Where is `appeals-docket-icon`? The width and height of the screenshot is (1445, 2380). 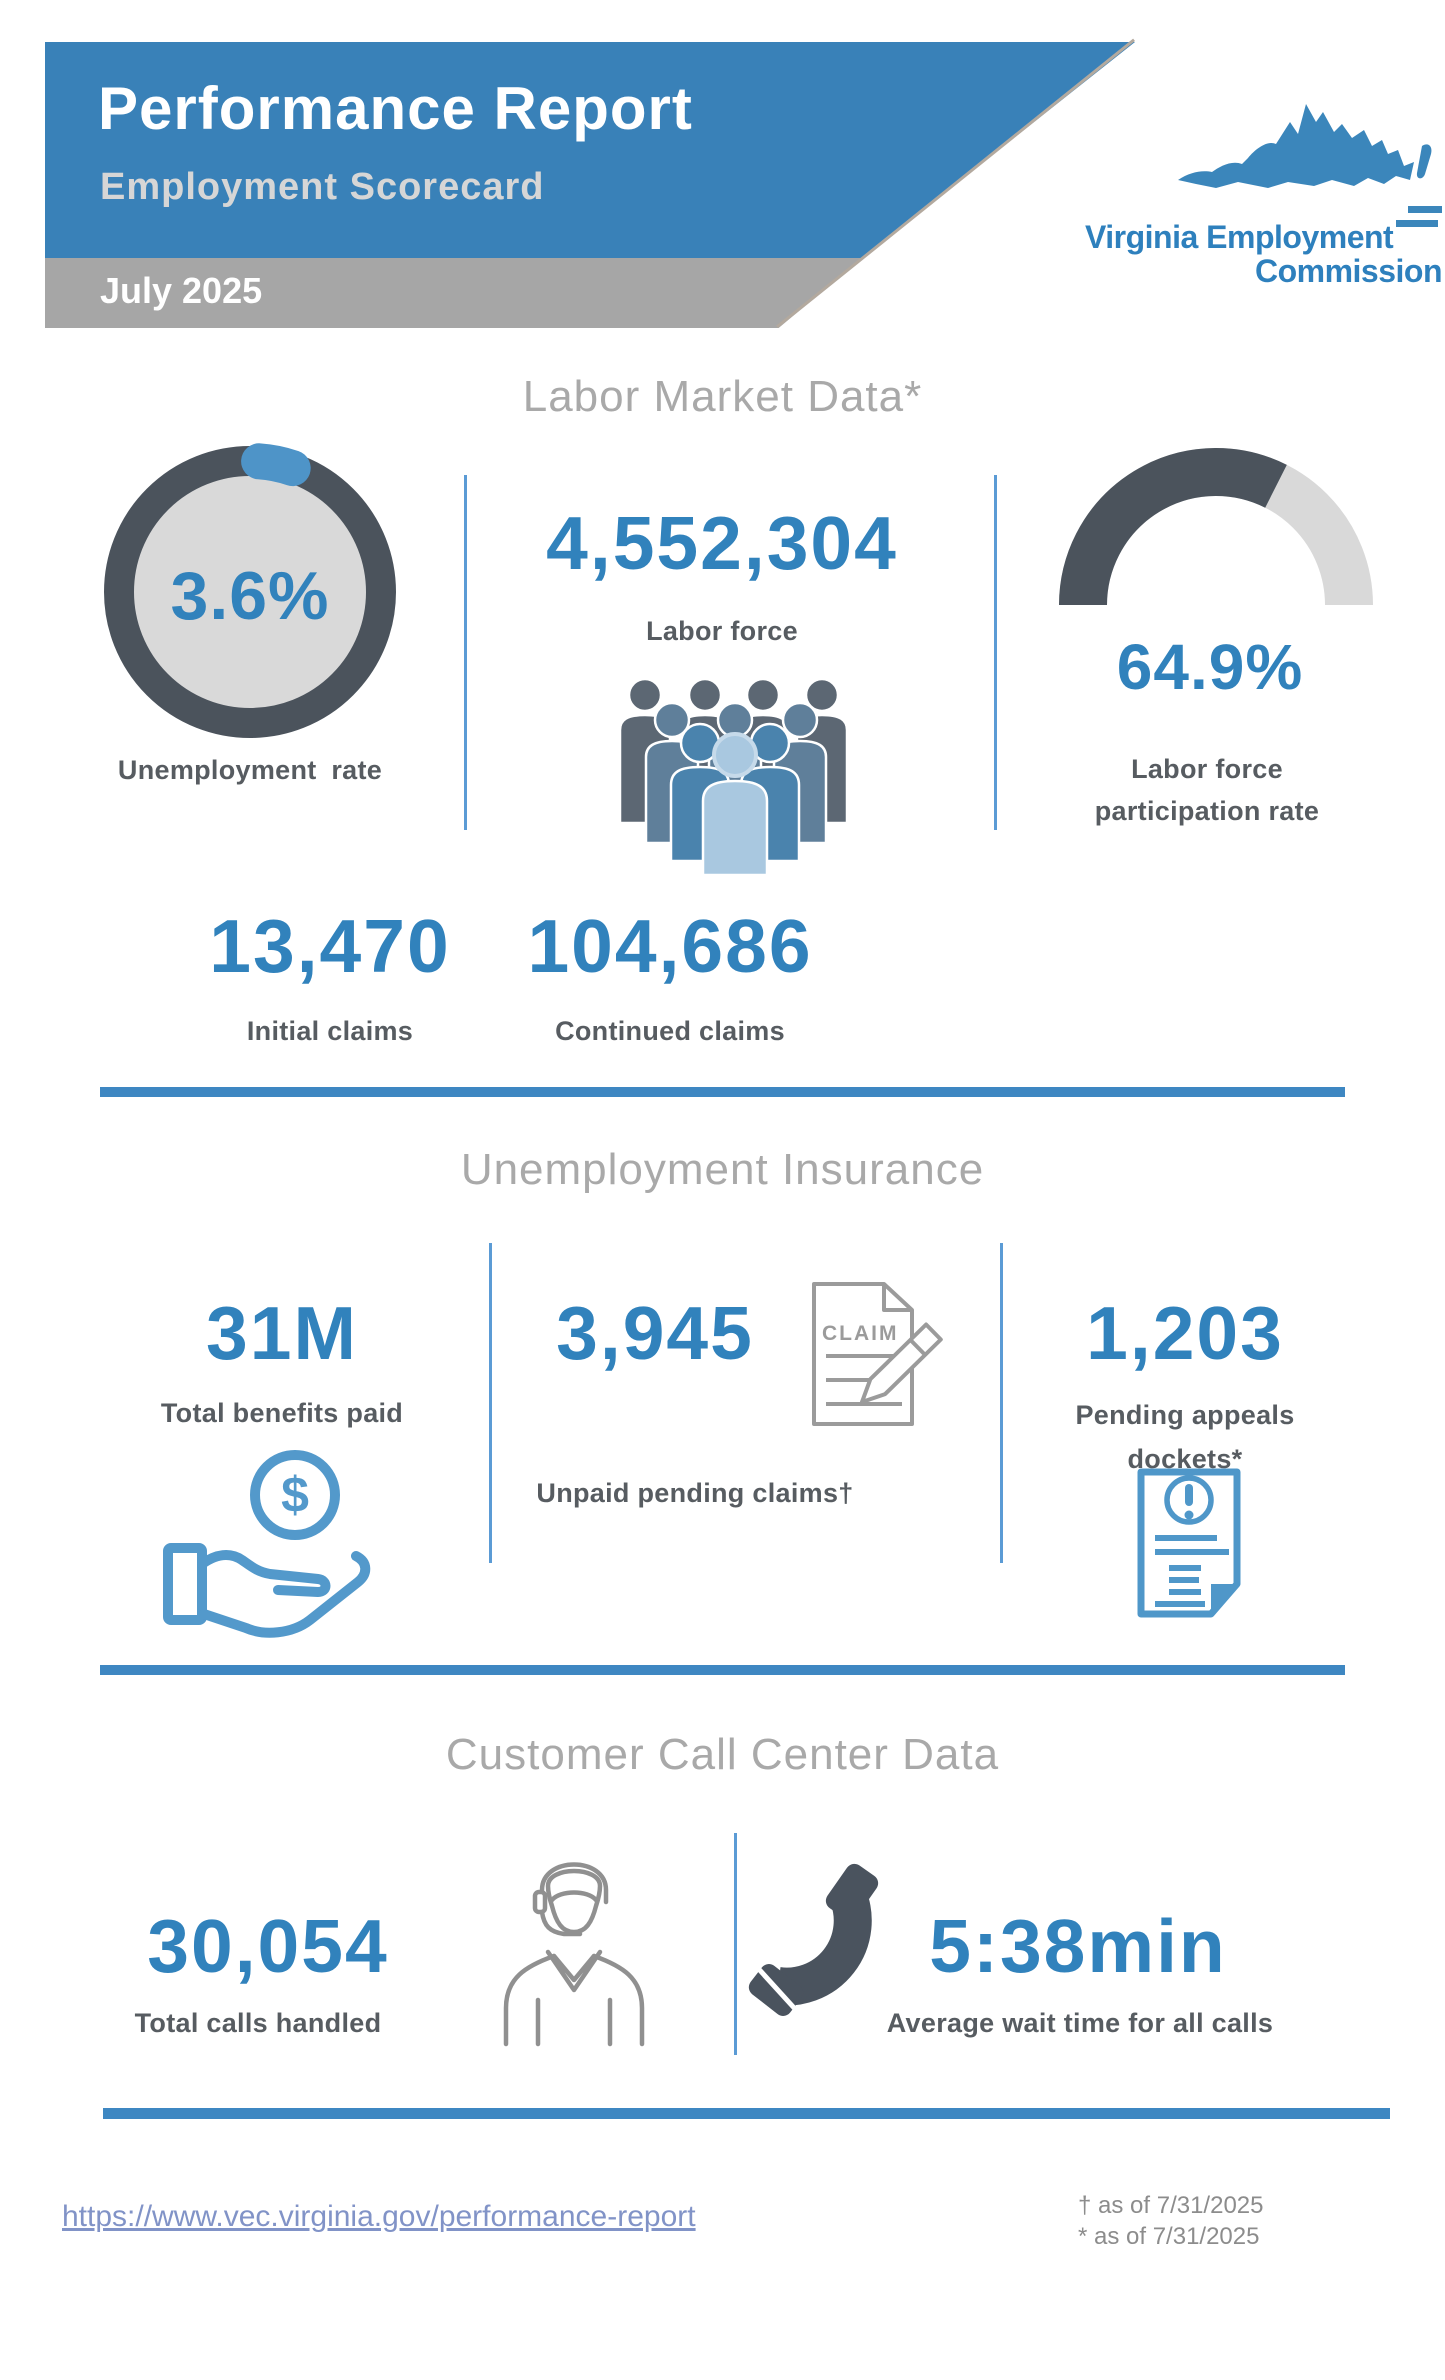 appeals-docket-icon is located at coordinates (1189, 1543).